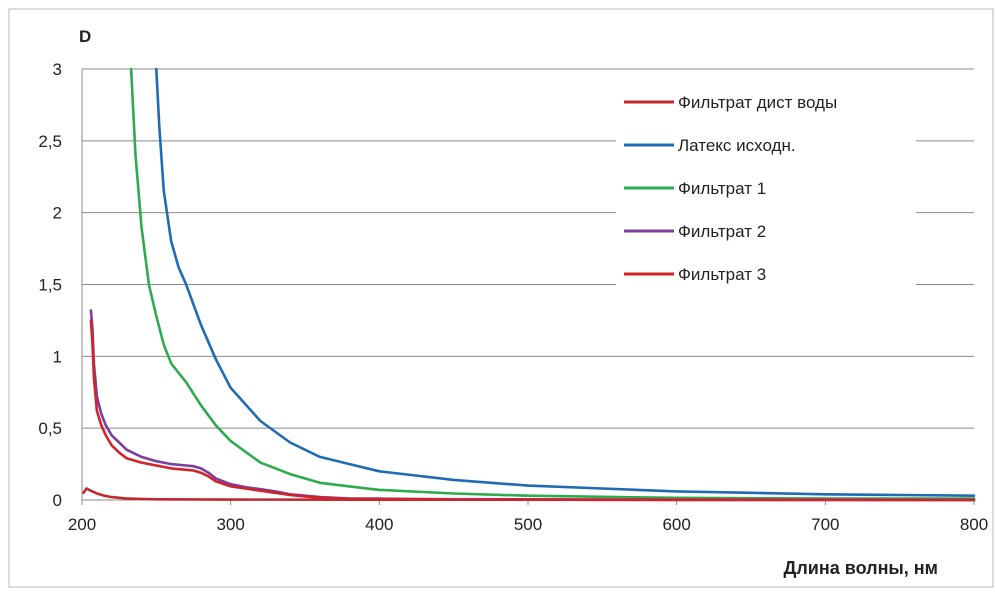 The width and height of the screenshot is (995, 594). I want to click on x-axis-label: Длина волны, нм, so click(861, 568).